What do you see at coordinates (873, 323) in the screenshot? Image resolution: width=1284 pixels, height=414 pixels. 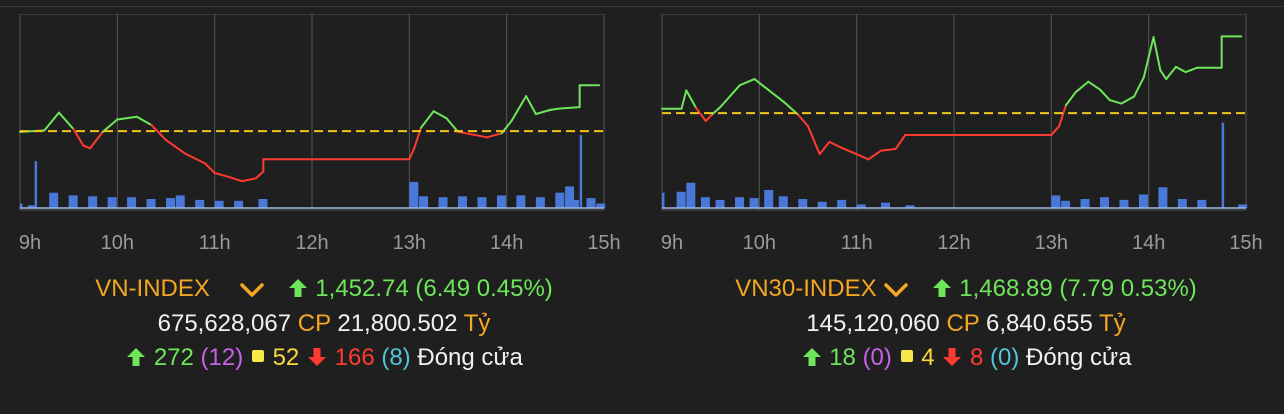 I see `volume-value: 145,120,060` at bounding box center [873, 323].